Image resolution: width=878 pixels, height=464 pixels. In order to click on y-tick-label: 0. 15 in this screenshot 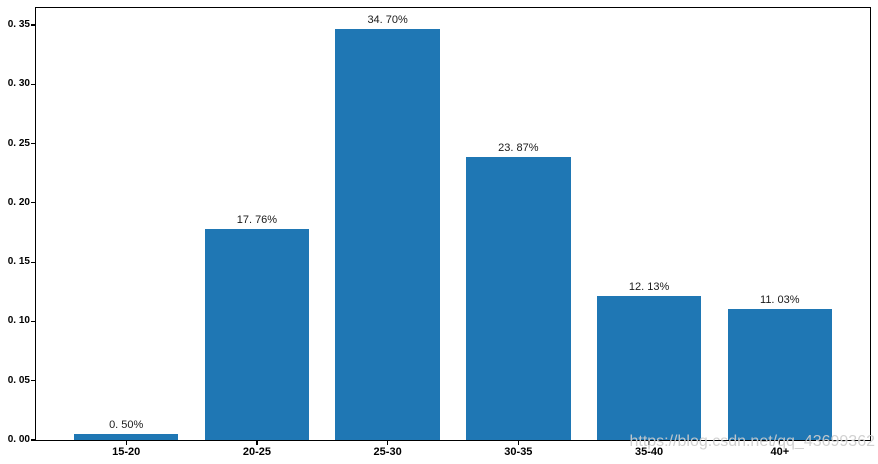, I will do `click(18, 262)`.